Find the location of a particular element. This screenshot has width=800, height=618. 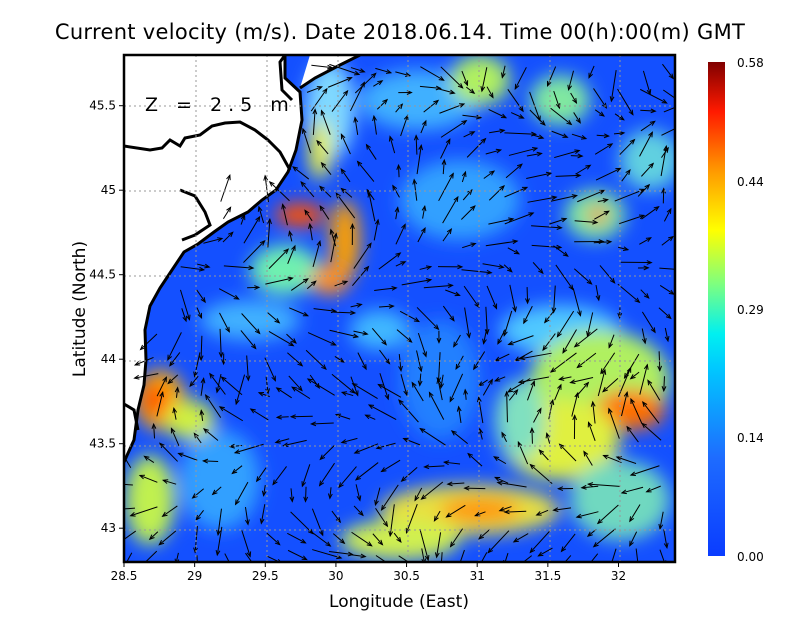

y-tick-label: 45 is located at coordinates (108, 190).